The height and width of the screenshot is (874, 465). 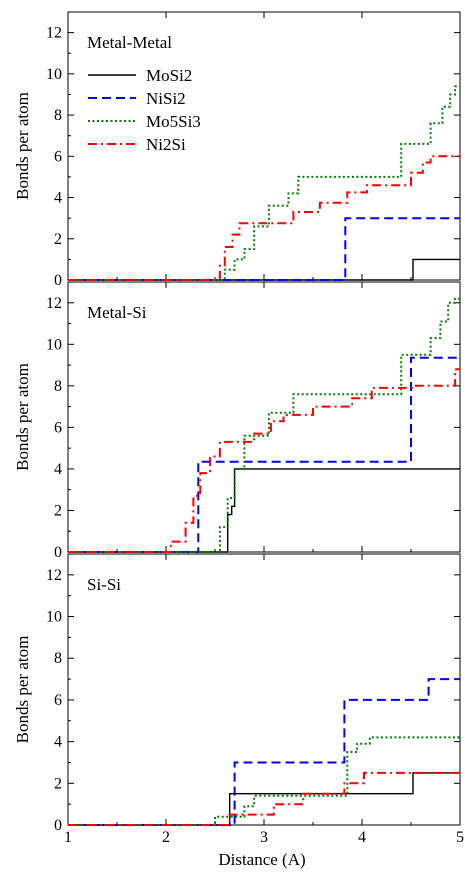 I want to click on x-tick-label: 2, so click(x=166, y=837).